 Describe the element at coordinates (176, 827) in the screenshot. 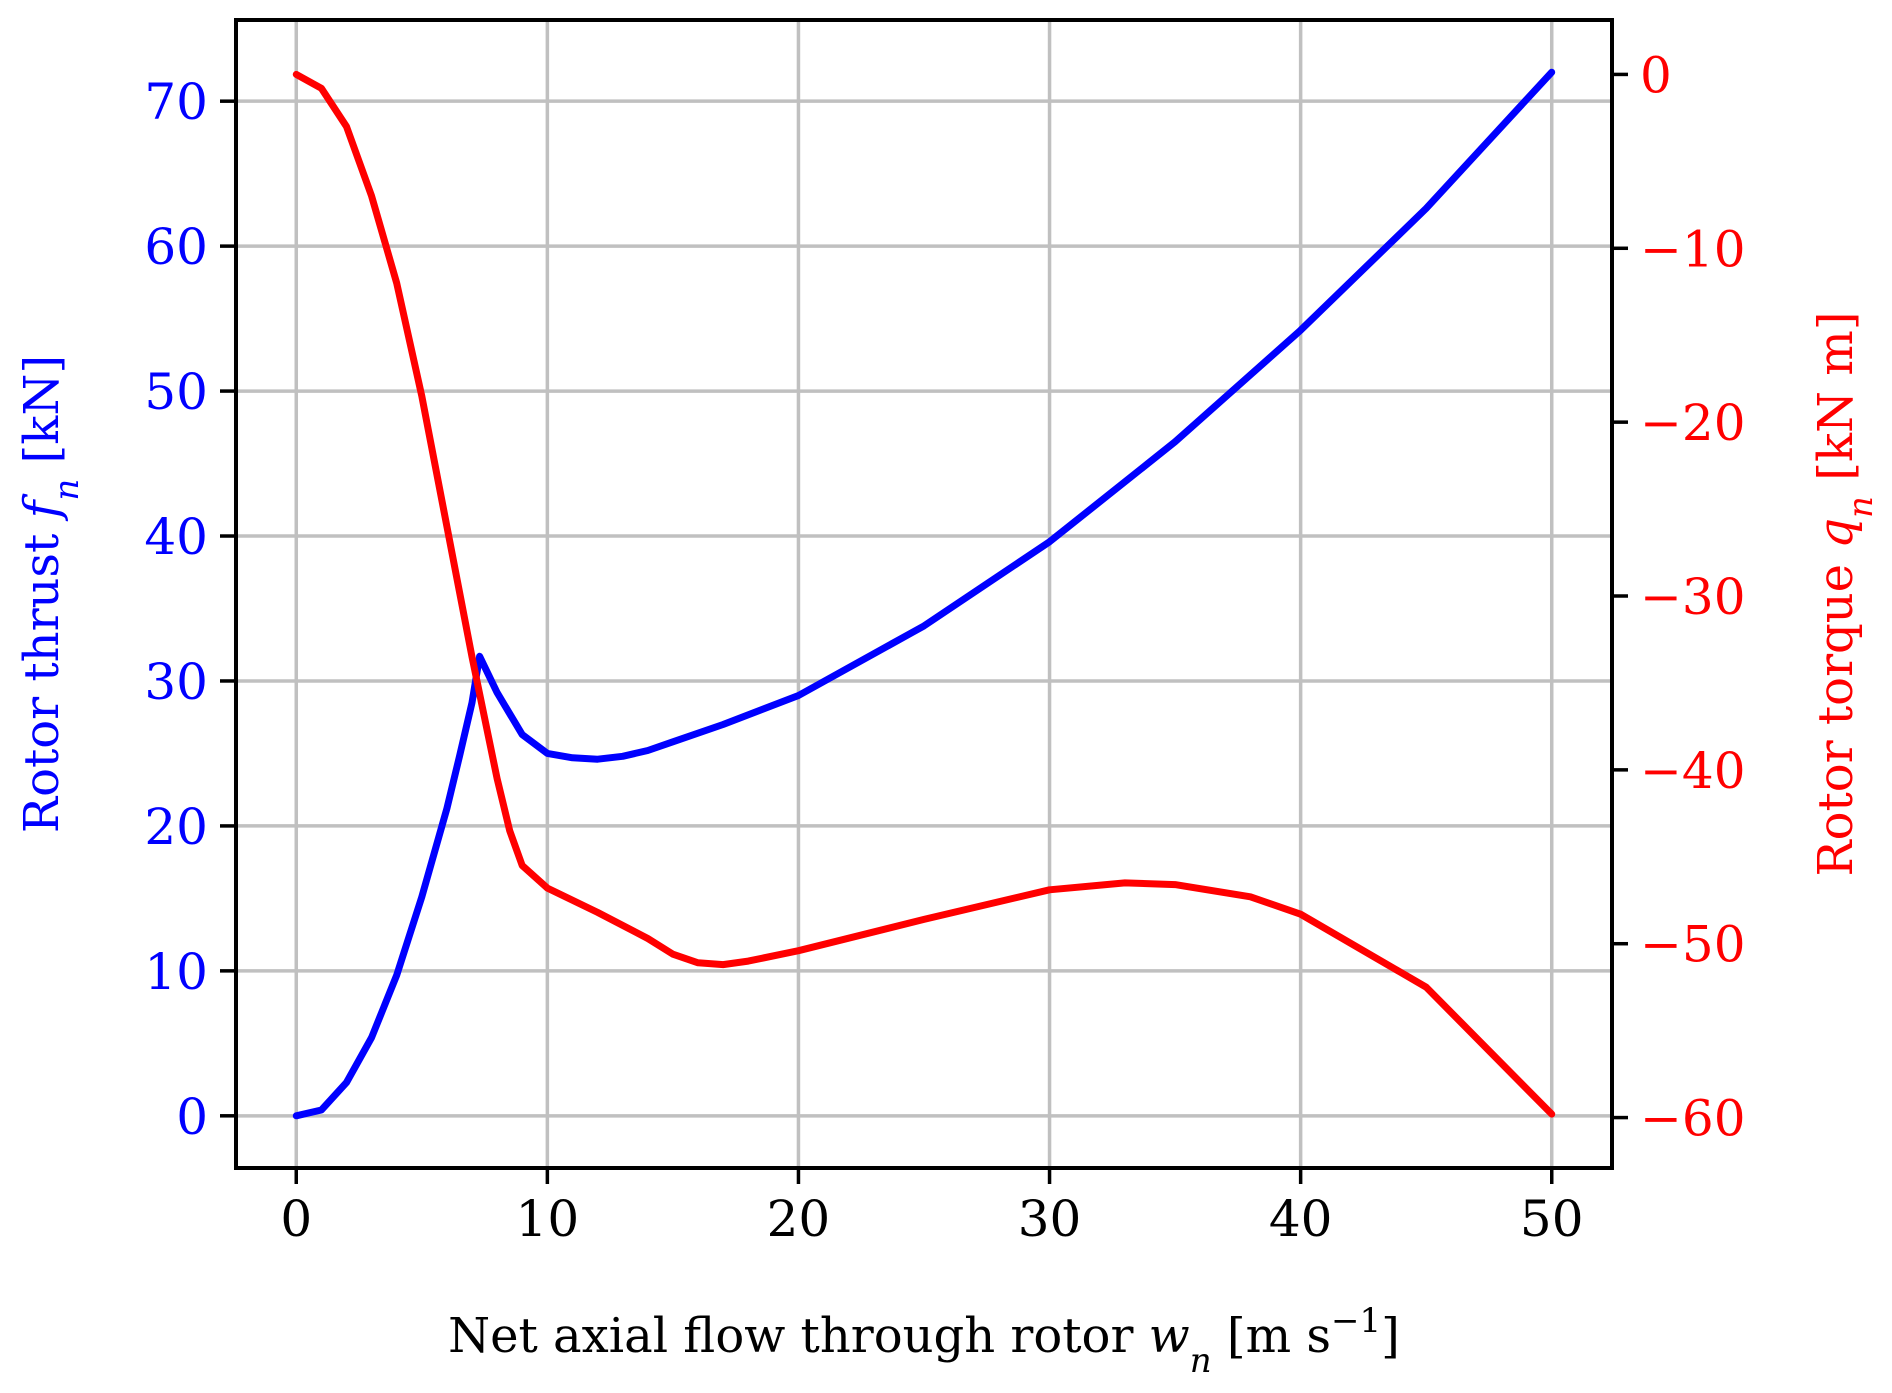

I see `y-left-tick-label: 20` at that location.